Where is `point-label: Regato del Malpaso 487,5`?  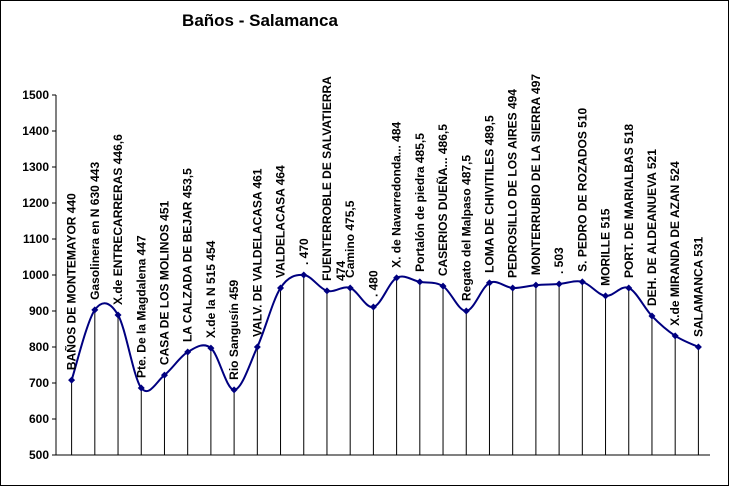 point-label: Regato del Malpaso 487,5 is located at coordinates (466, 228).